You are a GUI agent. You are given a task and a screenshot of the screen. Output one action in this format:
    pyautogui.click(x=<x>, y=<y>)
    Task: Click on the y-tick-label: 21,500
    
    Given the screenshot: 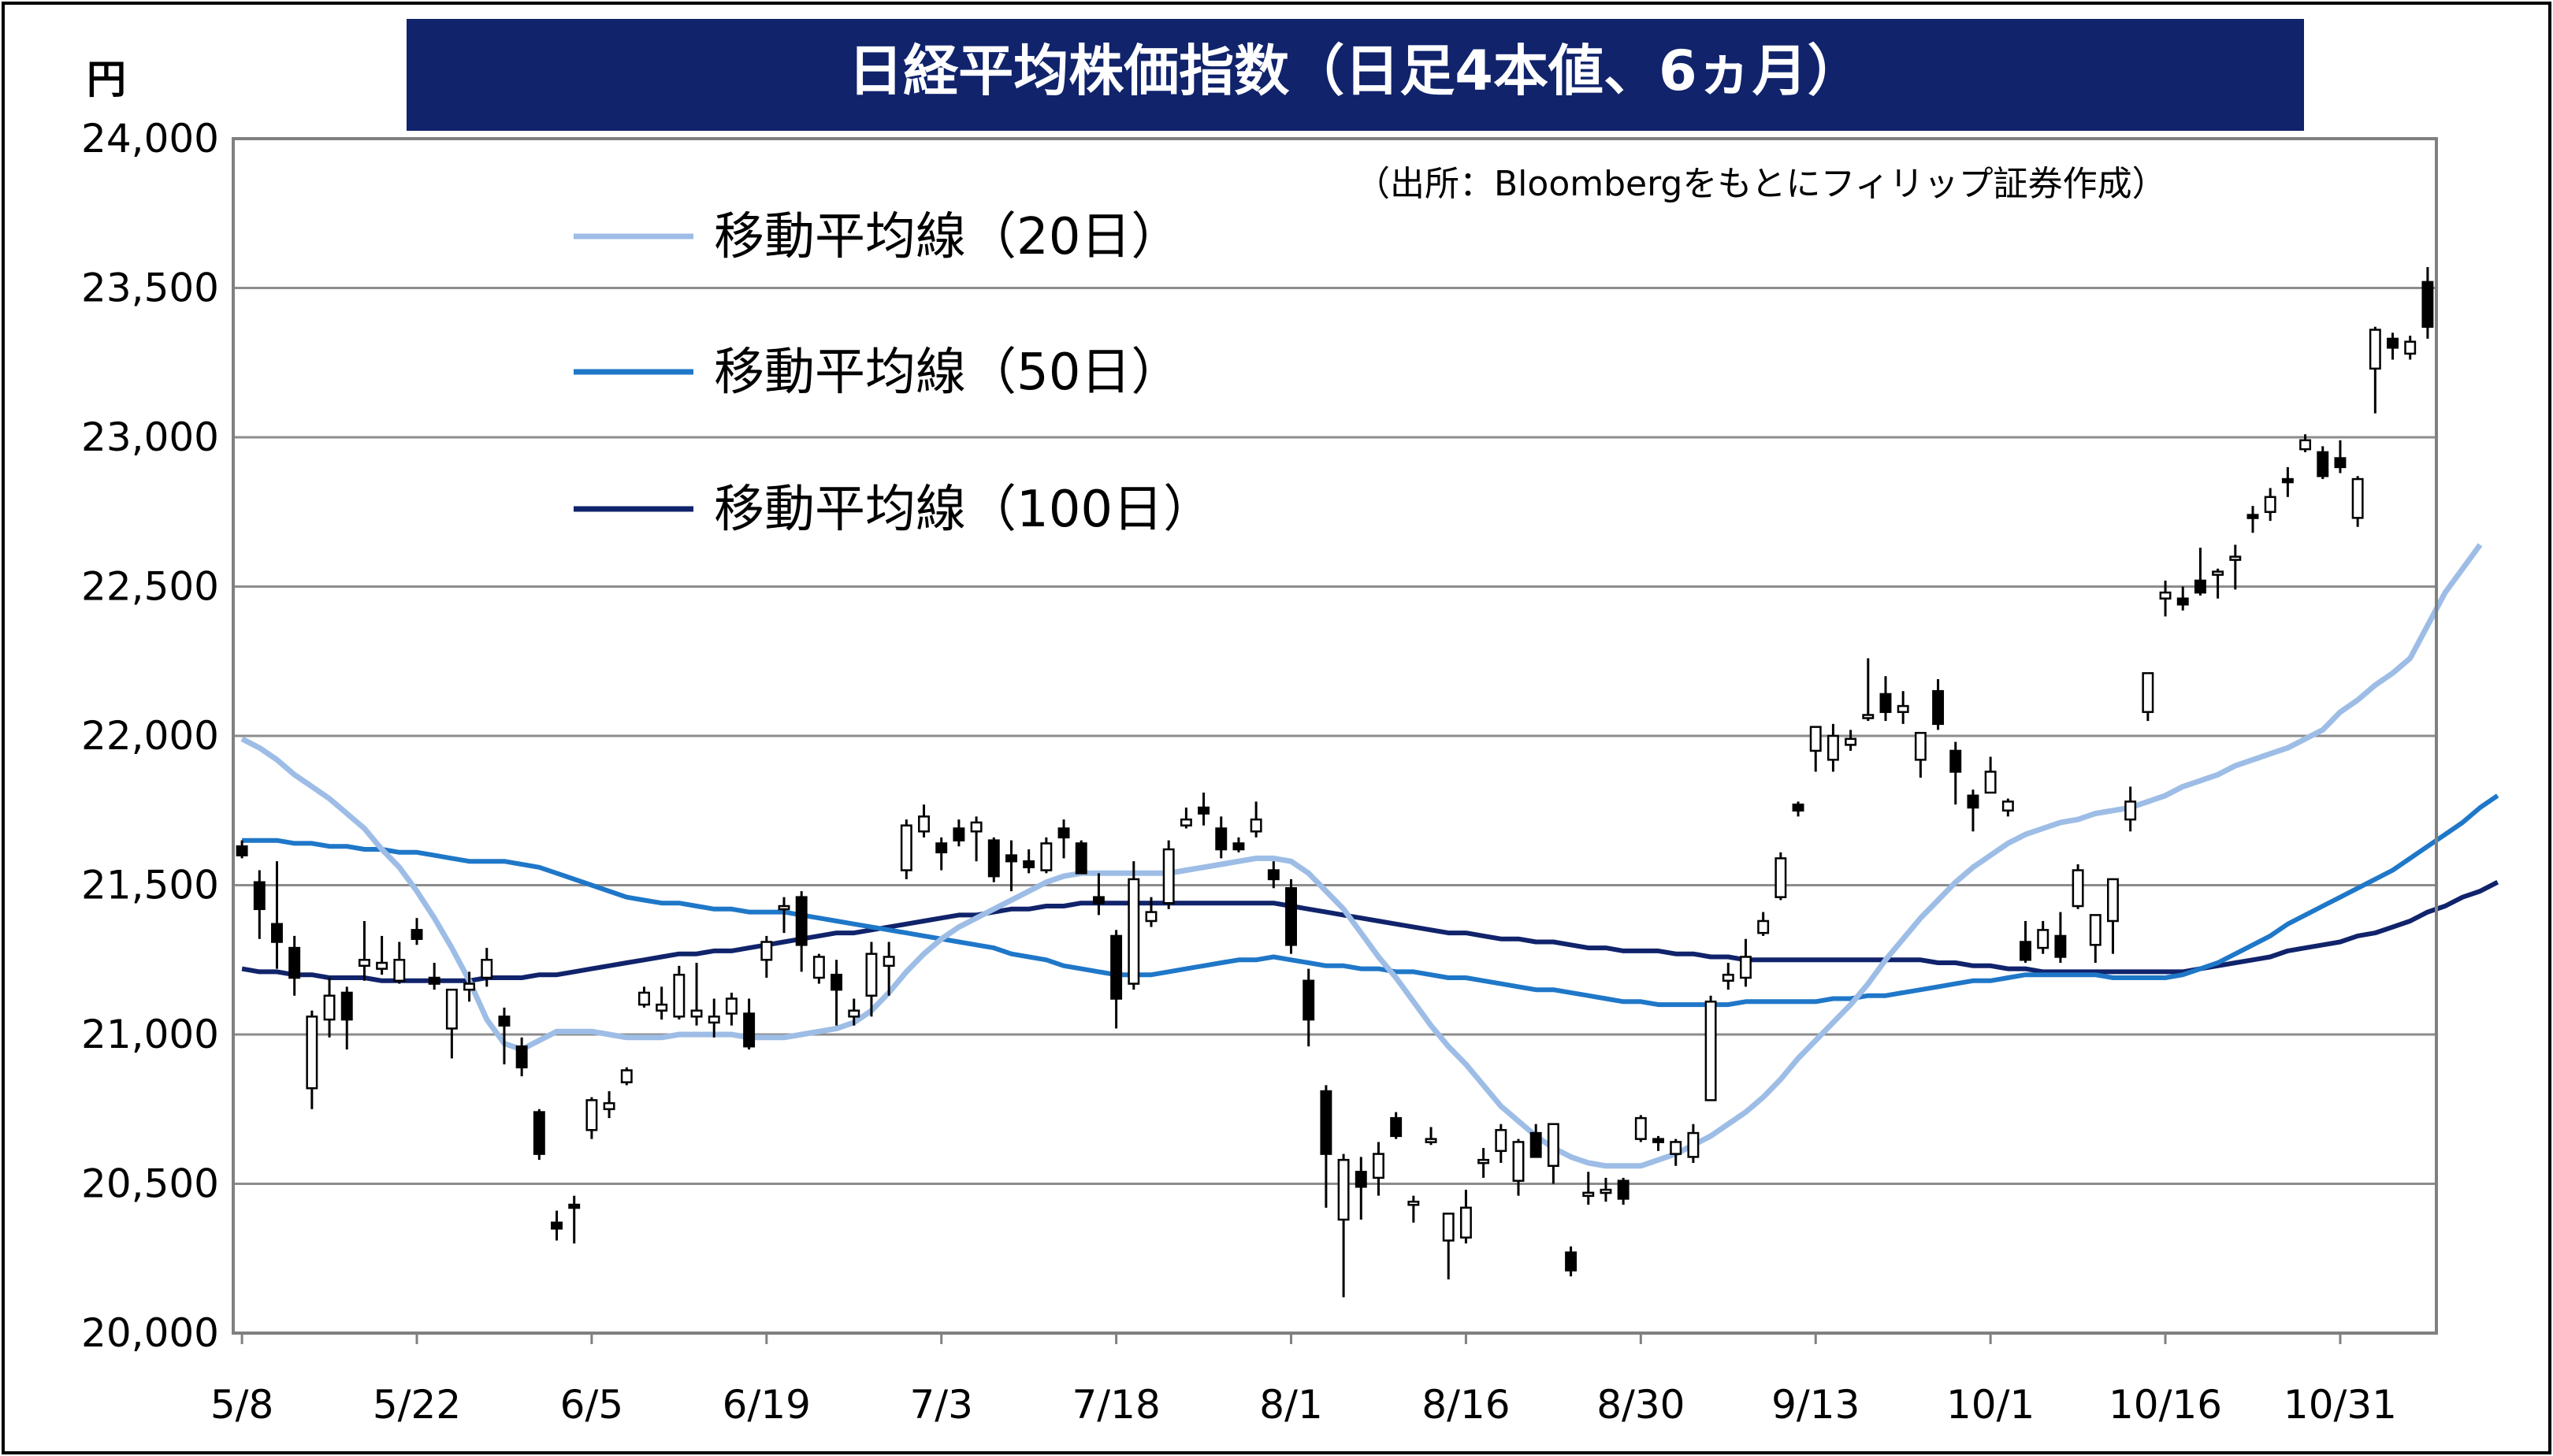 What is the action you would take?
    pyautogui.click(x=150, y=885)
    